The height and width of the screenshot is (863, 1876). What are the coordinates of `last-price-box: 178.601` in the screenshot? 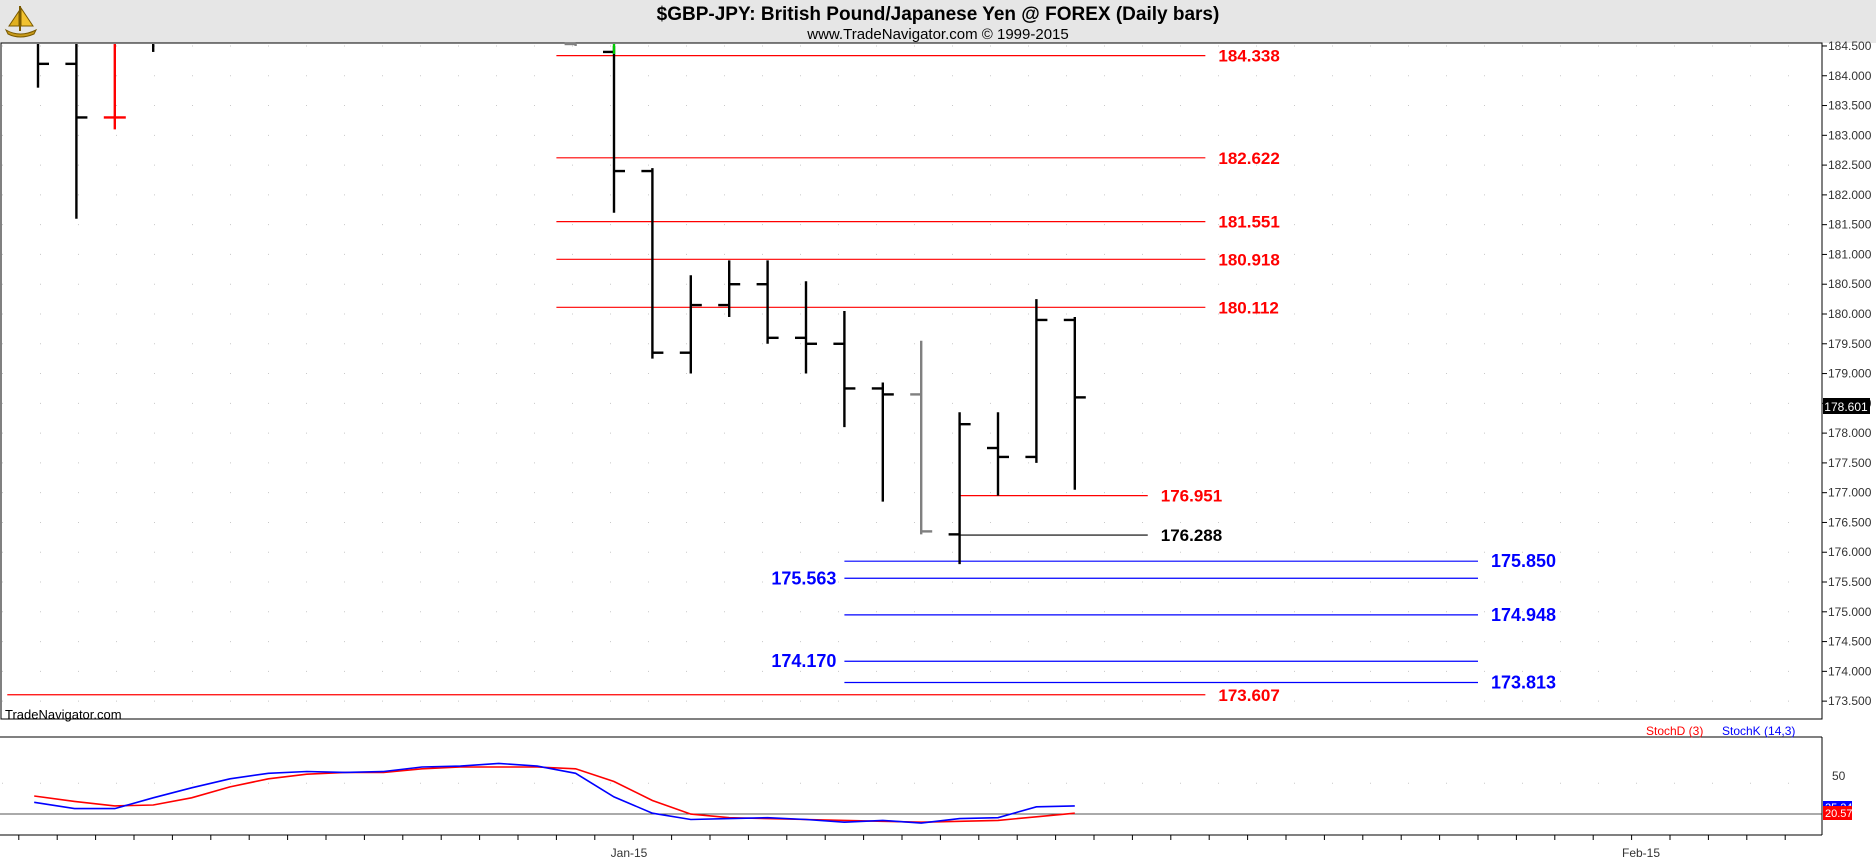 It's located at (1846, 406).